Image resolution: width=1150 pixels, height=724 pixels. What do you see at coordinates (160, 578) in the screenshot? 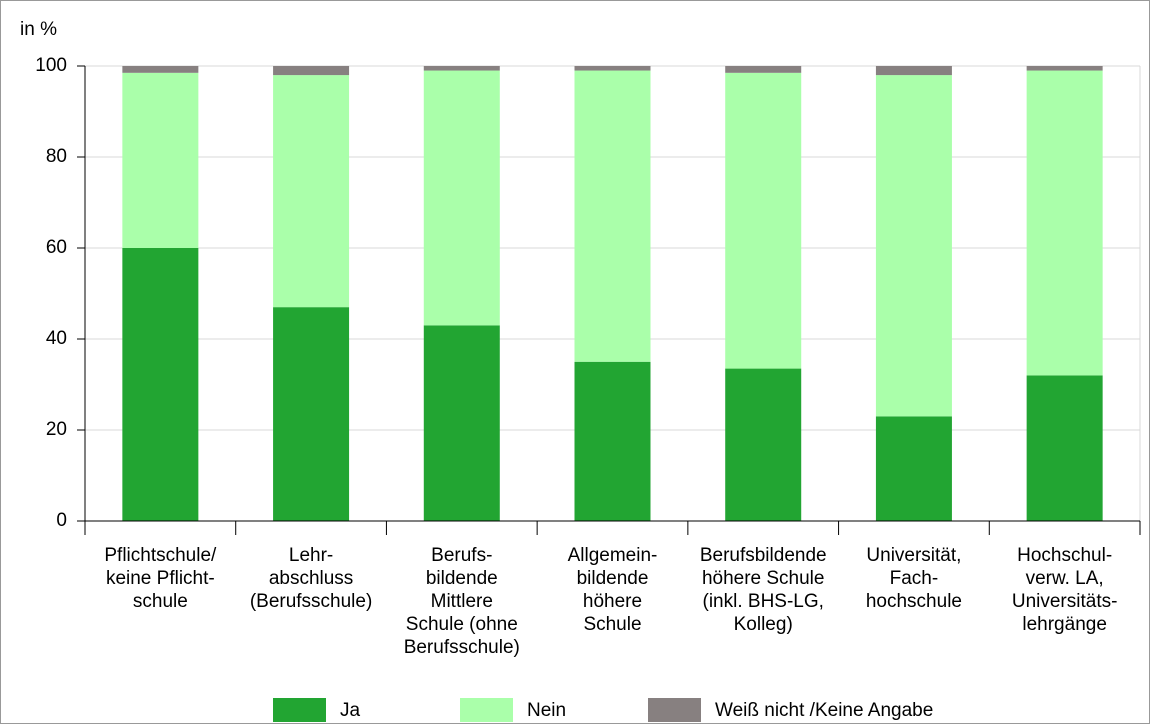
I see `x-tick-label: keine Pflicht-` at bounding box center [160, 578].